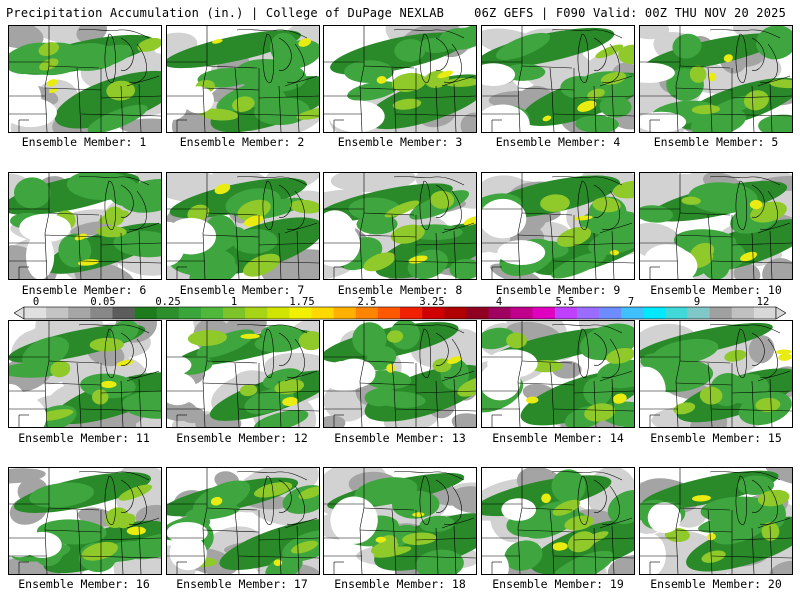  What do you see at coordinates (780, 313) in the screenshot?
I see `colorbar-max-arrow` at bounding box center [780, 313].